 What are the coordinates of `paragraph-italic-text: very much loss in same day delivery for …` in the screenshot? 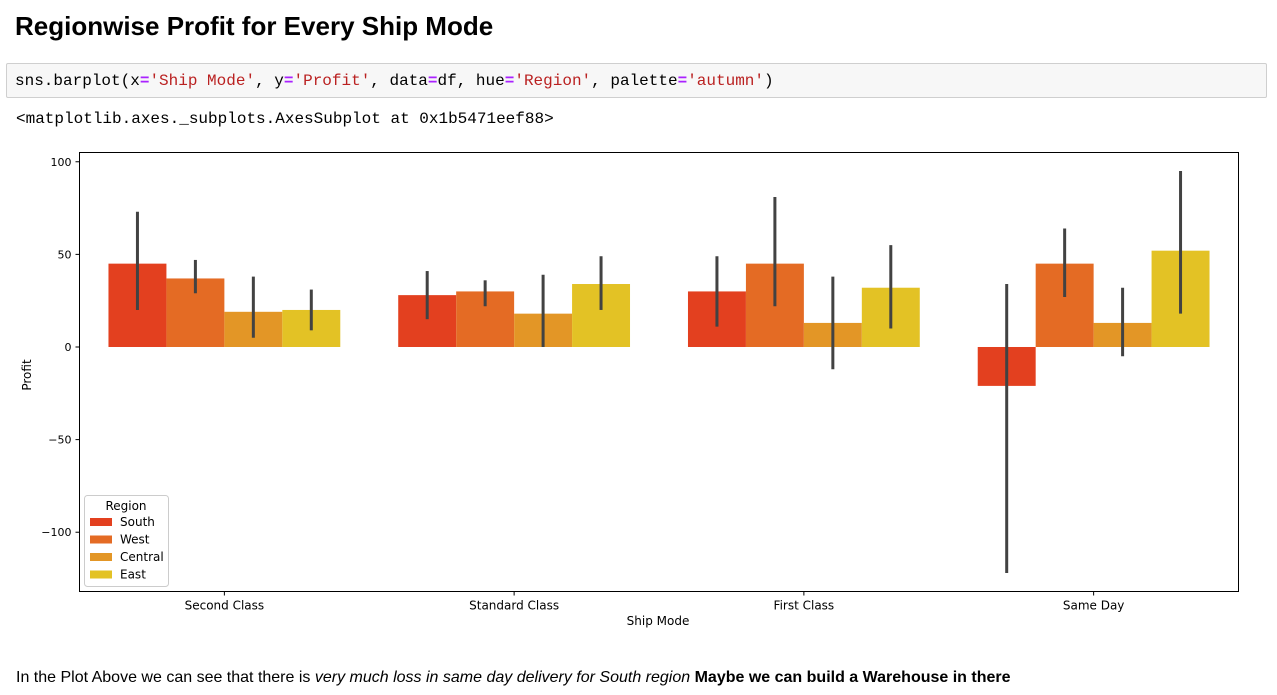 It's located at (502, 677).